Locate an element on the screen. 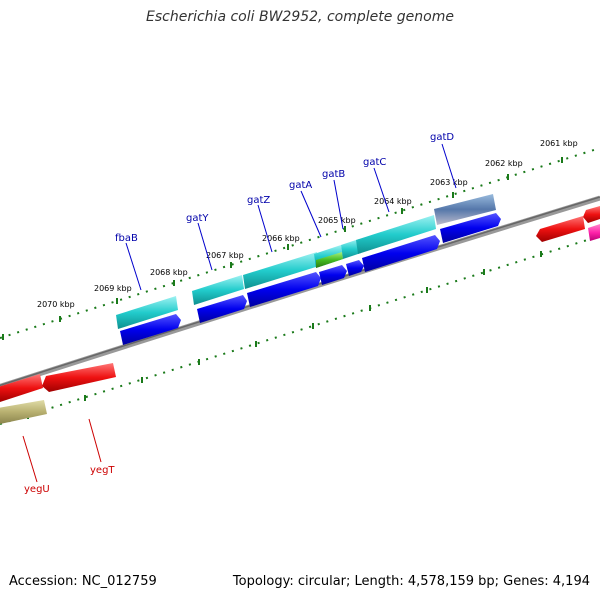 This screenshot has height=600, width=600. feature-box-gatA-green is located at coordinates (329, 260).